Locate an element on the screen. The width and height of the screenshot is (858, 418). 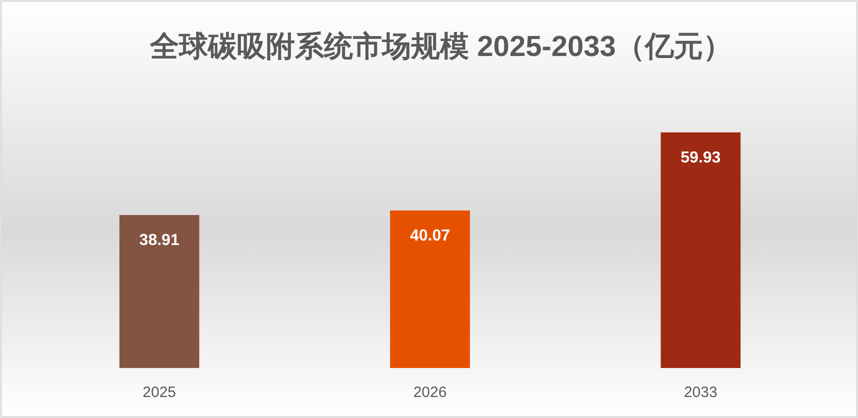
x-tick-label: 2025 is located at coordinates (159, 392).